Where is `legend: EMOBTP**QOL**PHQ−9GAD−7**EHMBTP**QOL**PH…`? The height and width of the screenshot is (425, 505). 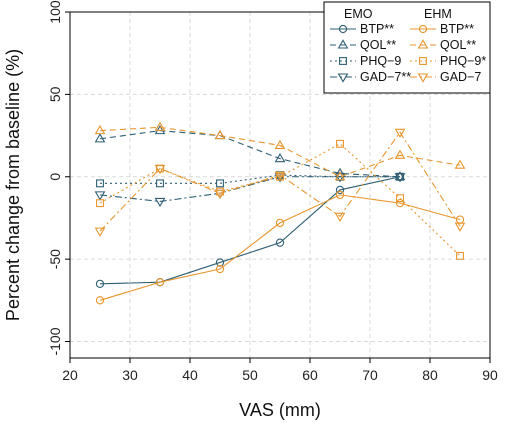
legend: EMOBTP**QOL**PHQ−9GAD−7**EHMBTP**QOL**PH… is located at coordinates (407, 47).